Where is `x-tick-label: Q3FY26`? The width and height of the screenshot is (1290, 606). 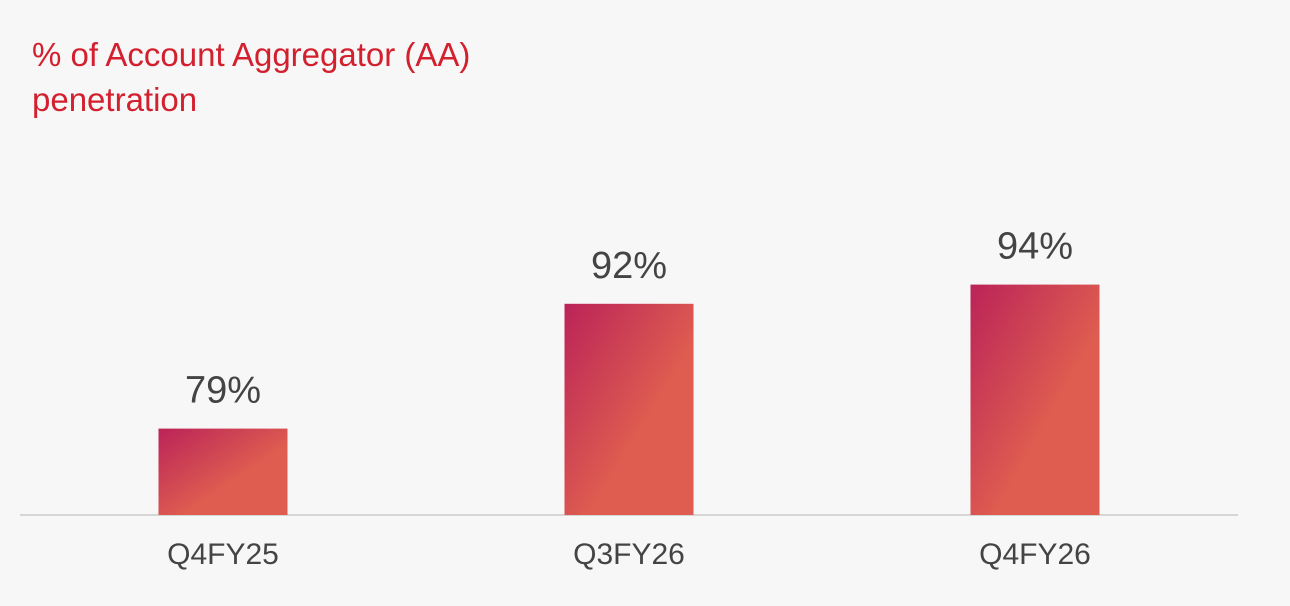
x-tick-label: Q3FY26 is located at coordinates (629, 554).